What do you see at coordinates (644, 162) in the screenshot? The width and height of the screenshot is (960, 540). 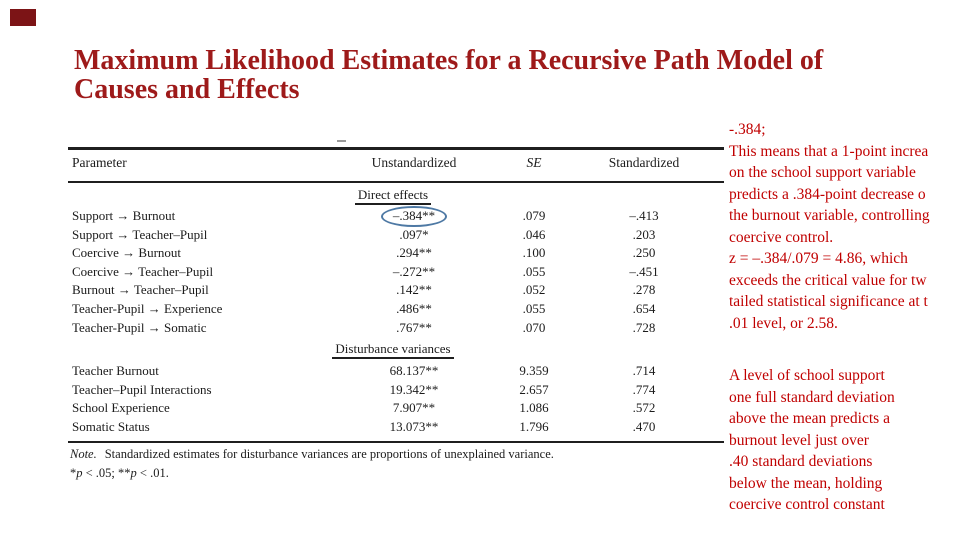 I see `header-standardized: Standardized` at bounding box center [644, 162].